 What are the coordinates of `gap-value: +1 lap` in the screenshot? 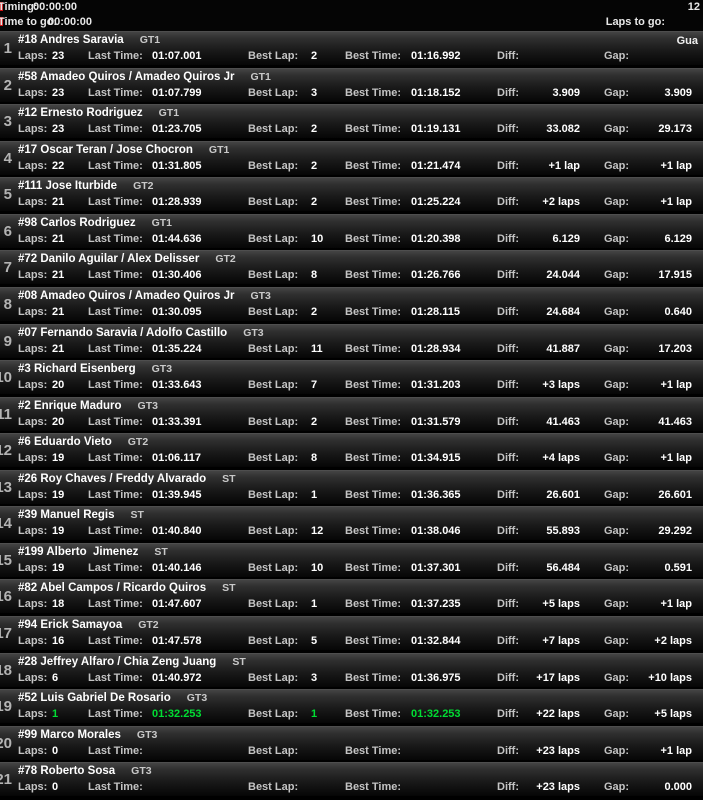 It's located at (676, 458).